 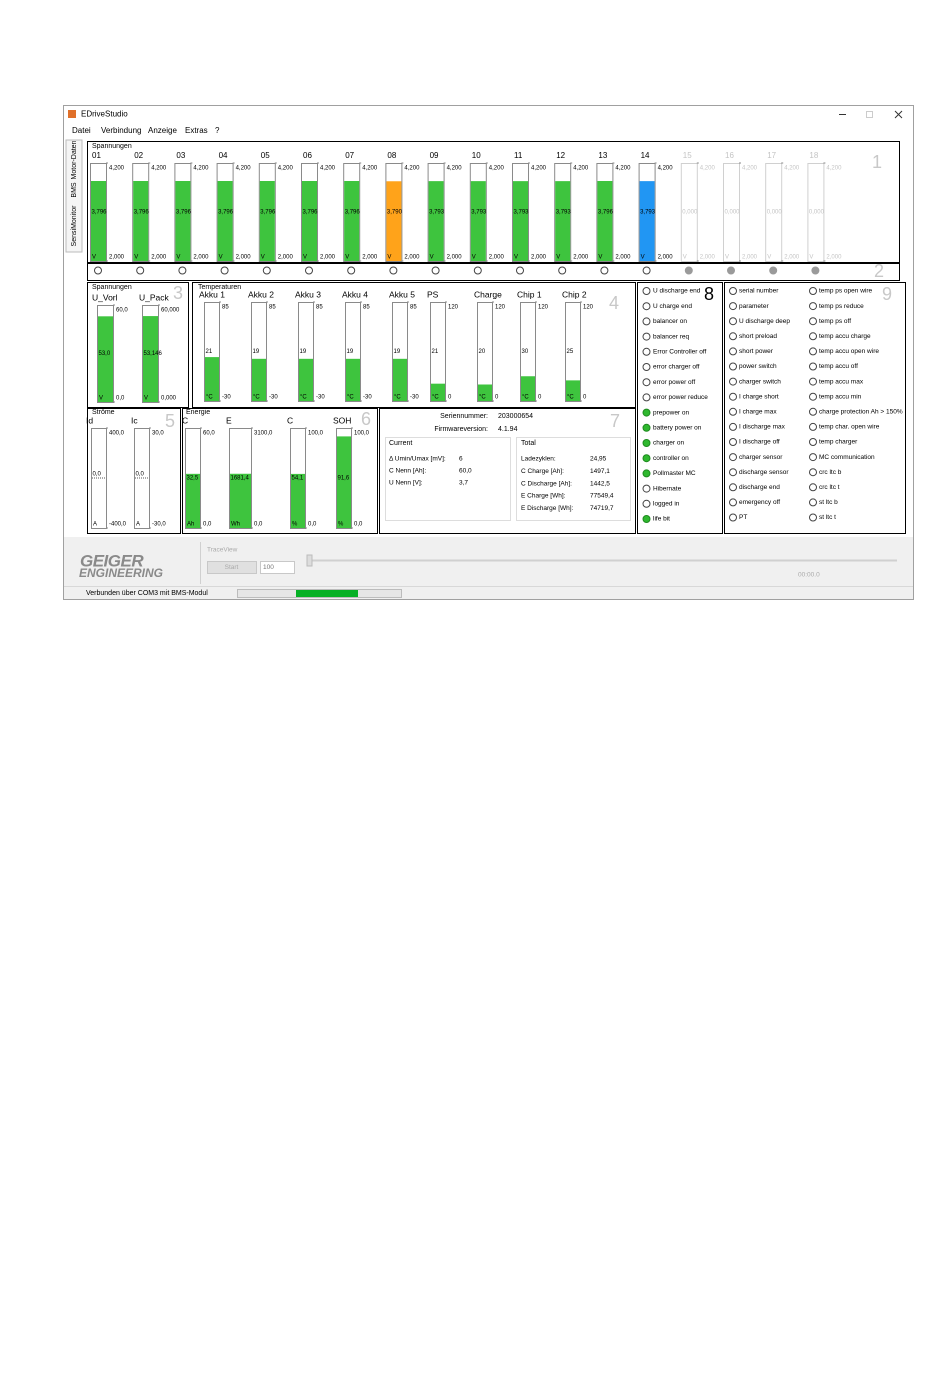 I want to click on gauge-value-label: 21, so click(x=435, y=352).